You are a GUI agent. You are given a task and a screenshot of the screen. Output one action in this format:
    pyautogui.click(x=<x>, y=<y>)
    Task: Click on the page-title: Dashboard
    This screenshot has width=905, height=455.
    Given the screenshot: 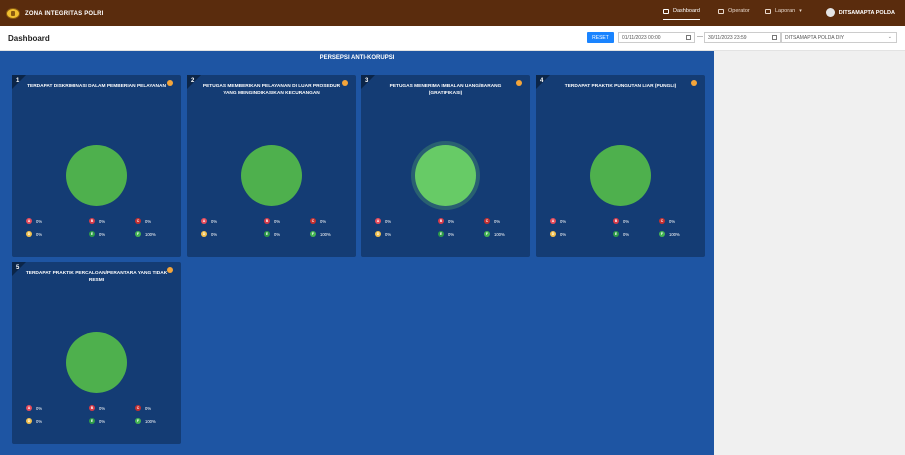 What is the action you would take?
    pyautogui.click(x=29, y=38)
    